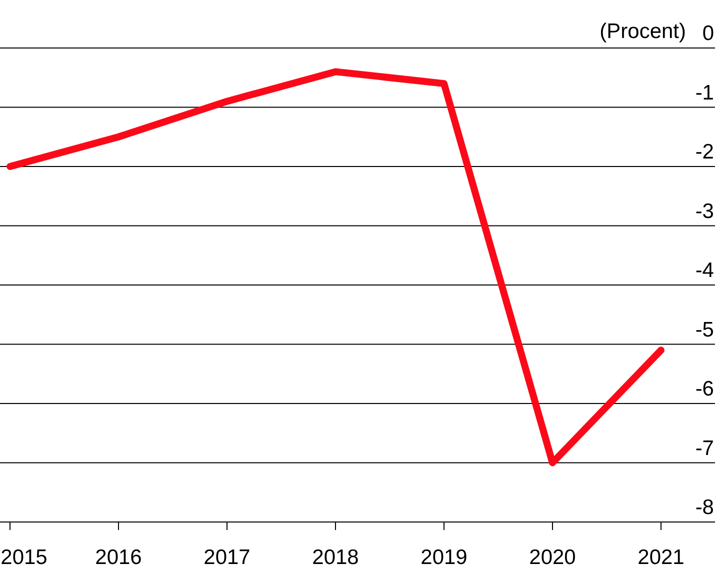  What do you see at coordinates (227, 557) in the screenshot?
I see `x-tick-label: 2017` at bounding box center [227, 557].